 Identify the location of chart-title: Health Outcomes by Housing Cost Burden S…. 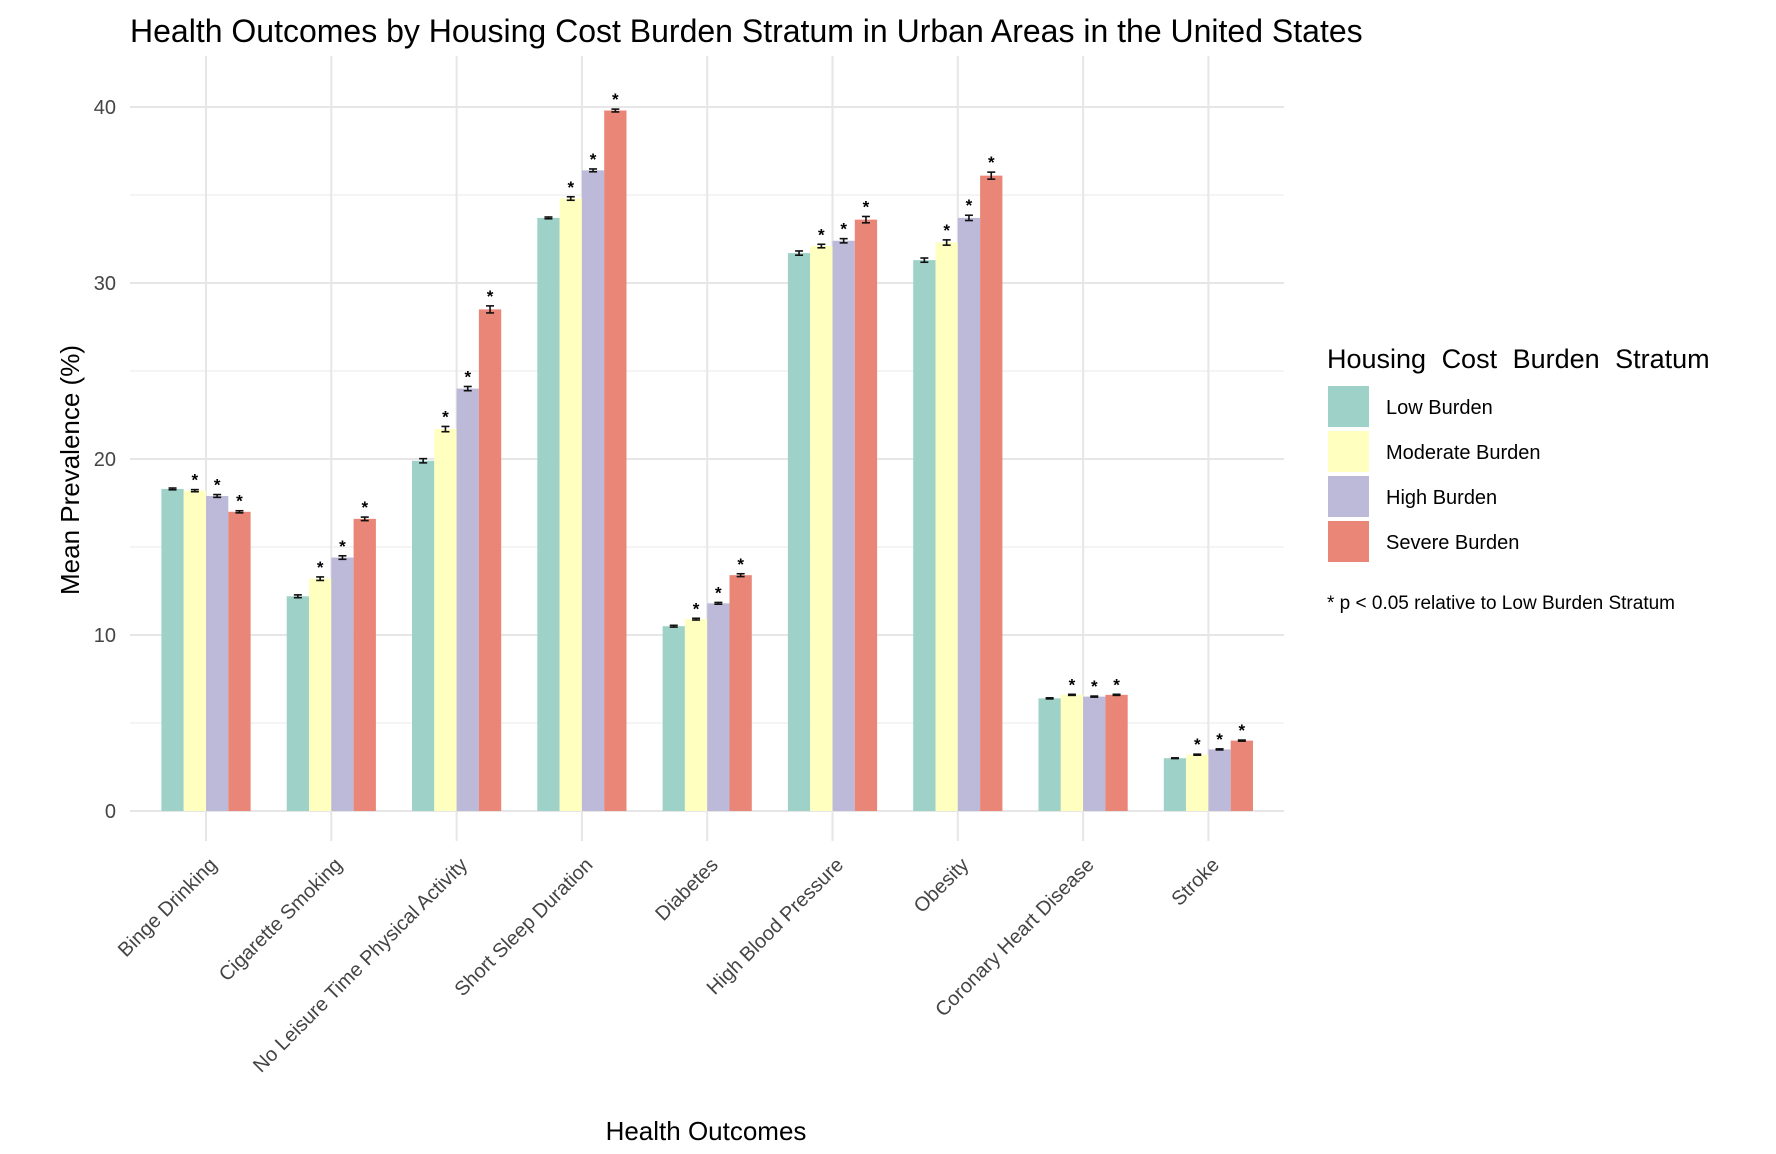
(746, 31).